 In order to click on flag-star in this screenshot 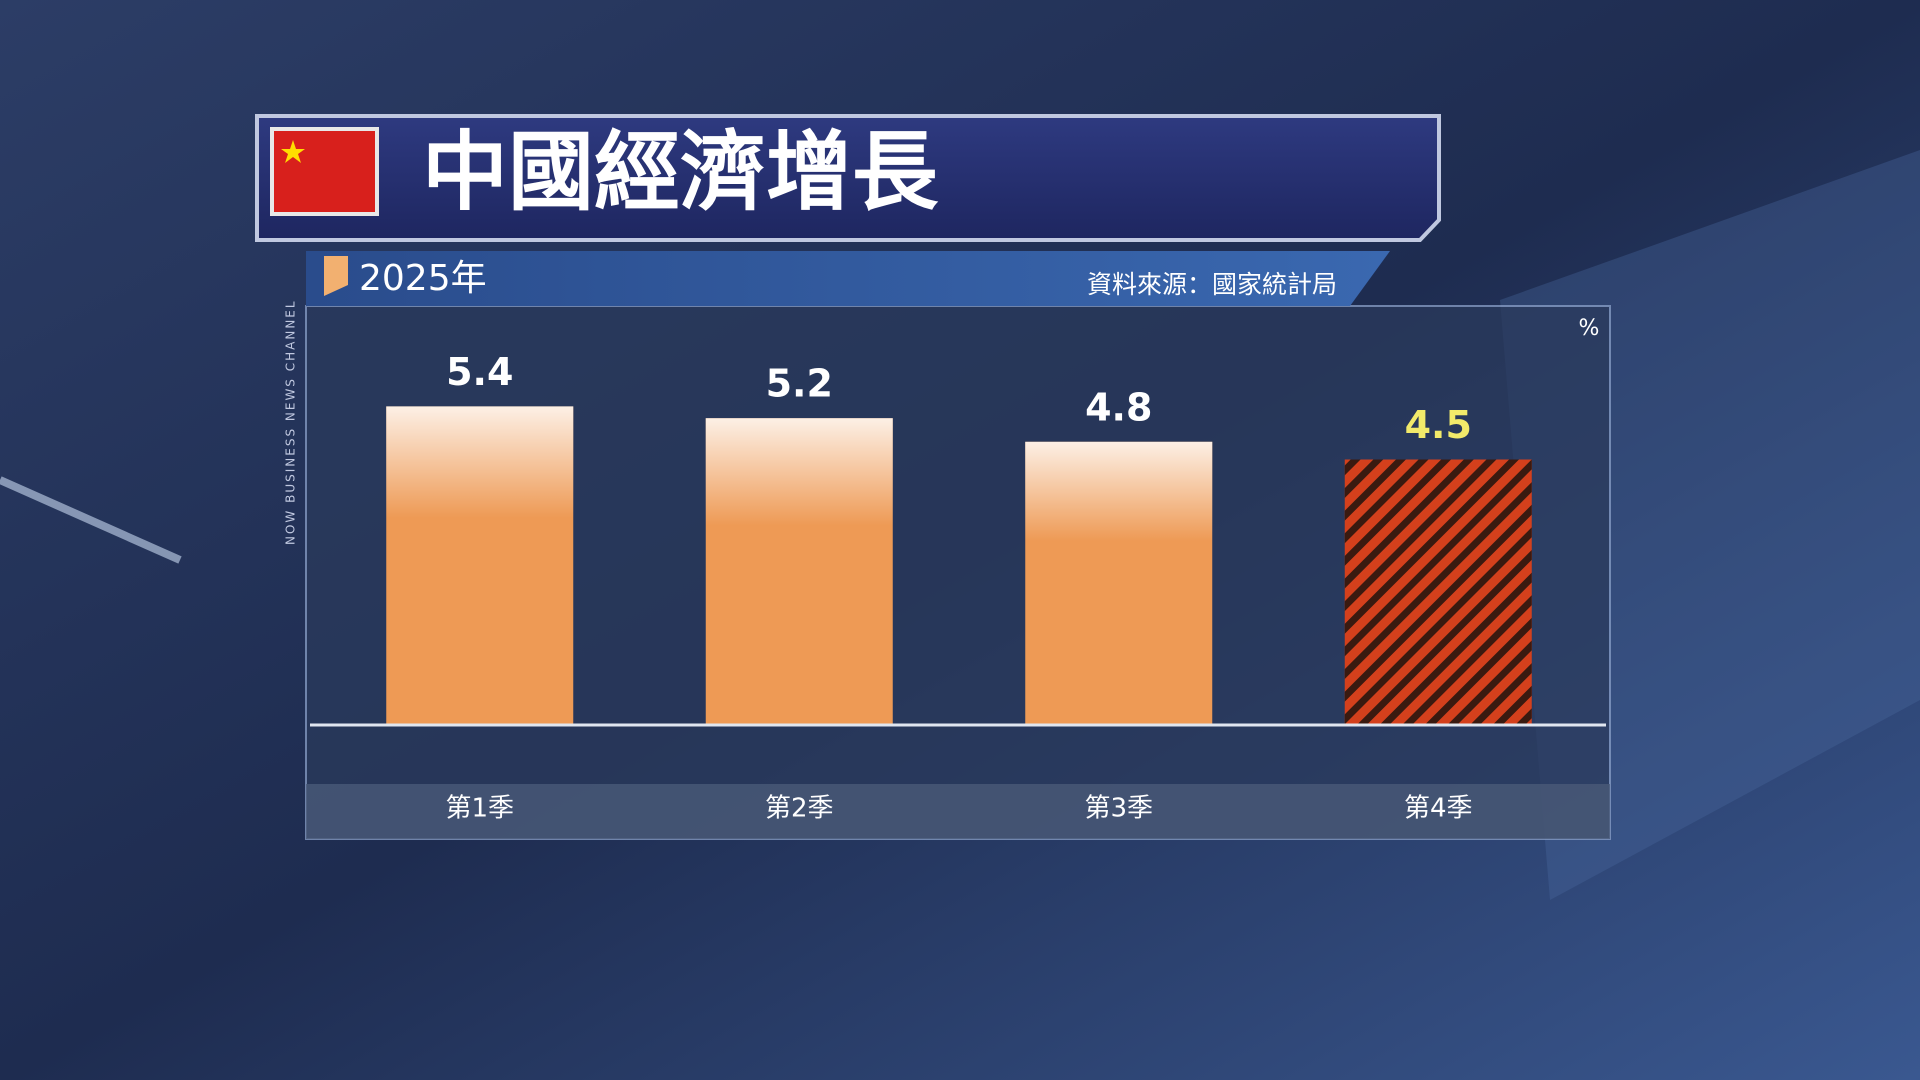, I will do `click(293, 151)`.